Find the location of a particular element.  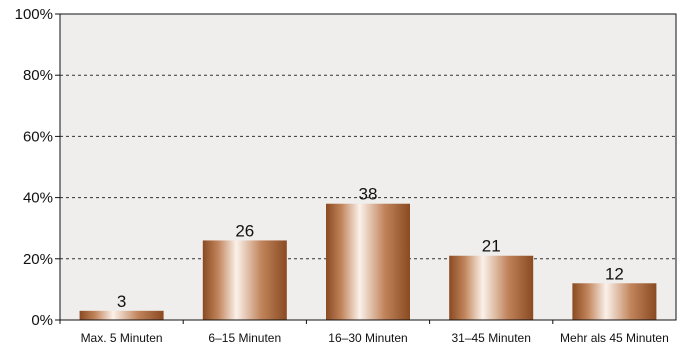

category-label: 16–30 Minuten is located at coordinates (367, 338).